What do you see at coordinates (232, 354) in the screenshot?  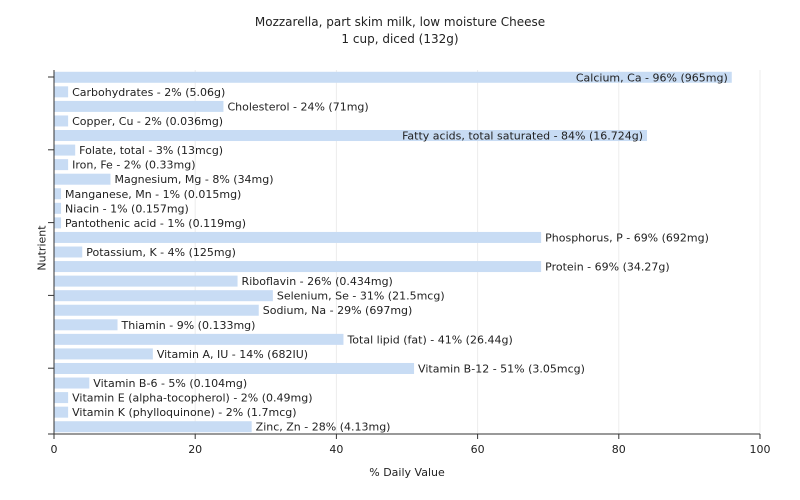 I see `bar-label: Vitamin A, IU - 14% (682IU)` at bounding box center [232, 354].